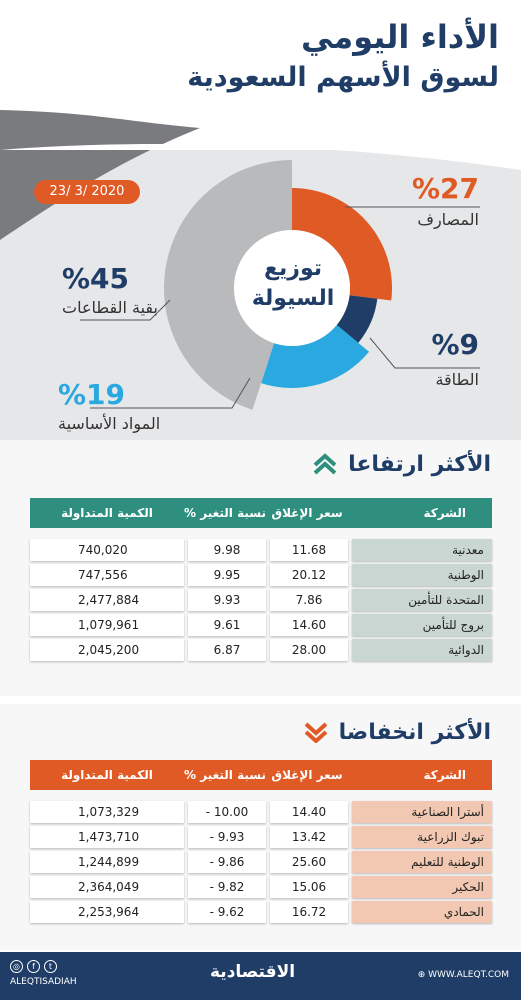  Describe the element at coordinates (107, 575) in the screenshot. I see `cell-volume: 747,556` at that location.